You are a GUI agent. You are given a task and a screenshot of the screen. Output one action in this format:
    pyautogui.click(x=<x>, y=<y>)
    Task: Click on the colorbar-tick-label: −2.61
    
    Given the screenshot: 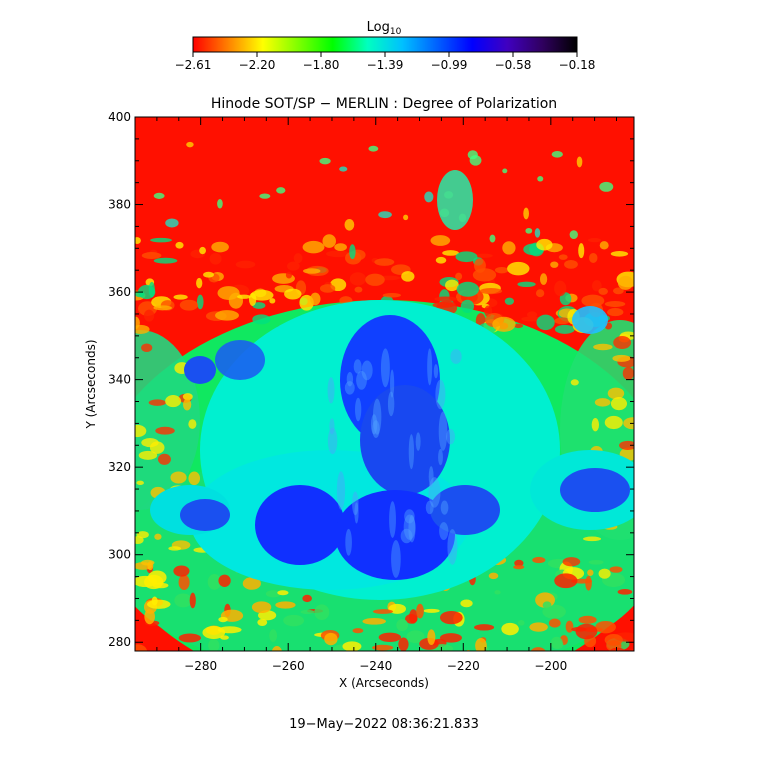 What is the action you would take?
    pyautogui.click(x=193, y=65)
    